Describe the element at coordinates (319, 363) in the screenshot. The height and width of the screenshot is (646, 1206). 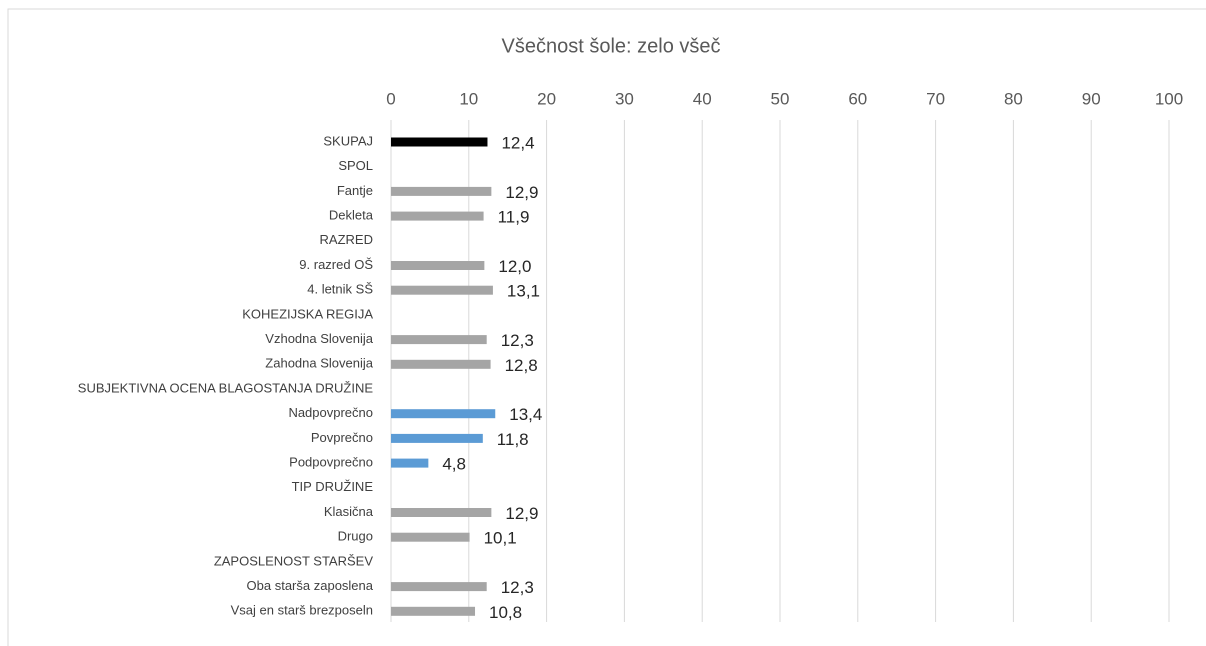
I see `category-label: Zahodna Slovenija` at that location.